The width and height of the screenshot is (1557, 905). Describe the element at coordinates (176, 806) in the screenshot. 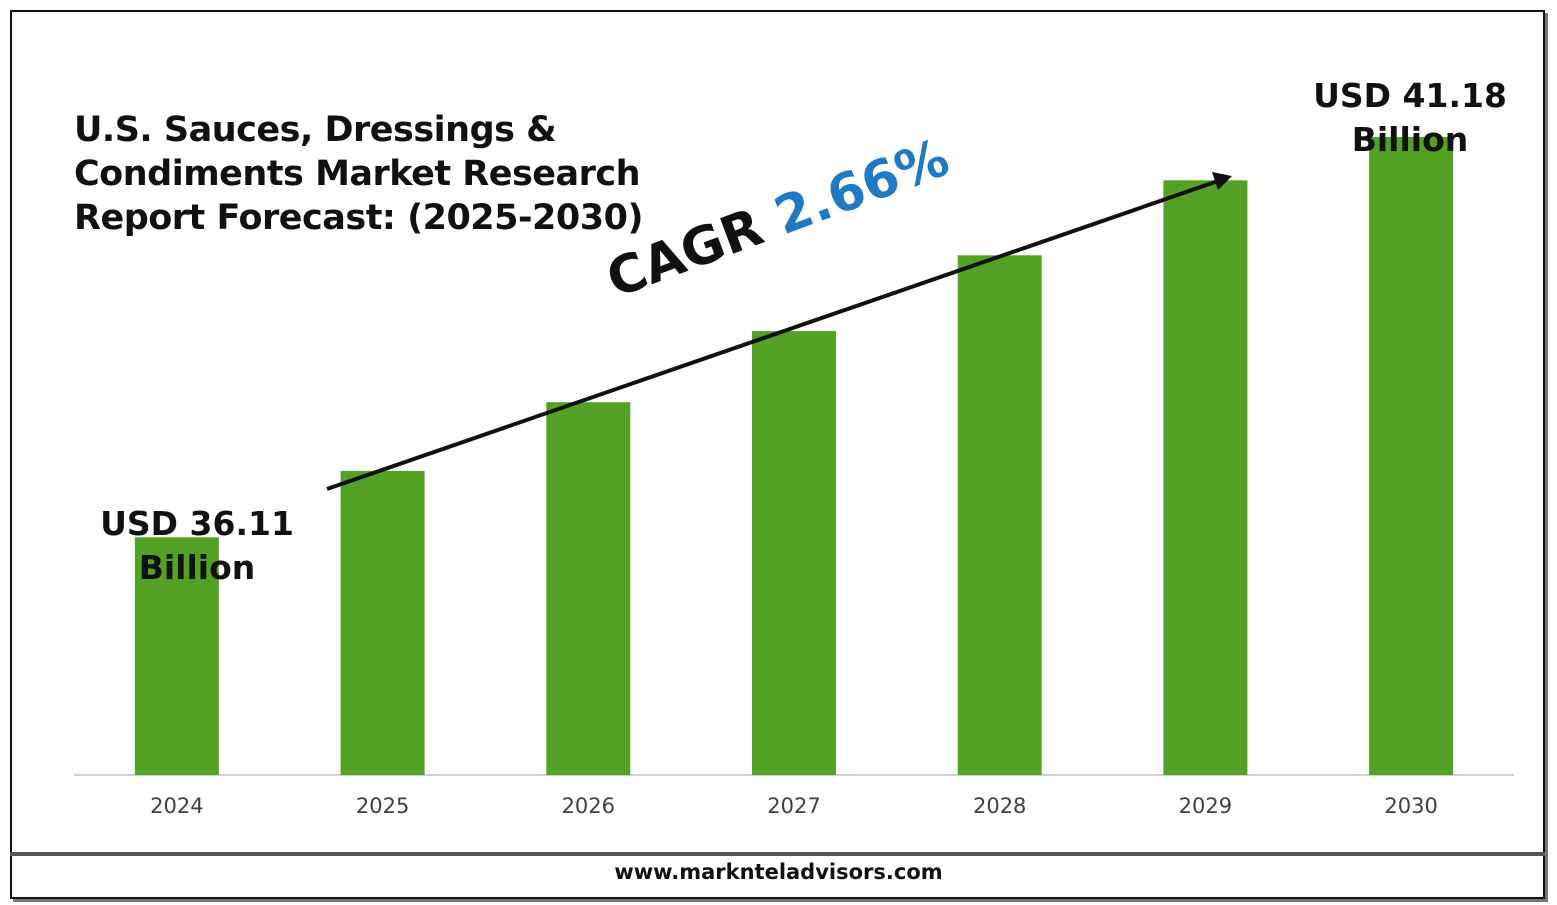

I see `x-tick-label-2024: 2024` at that location.